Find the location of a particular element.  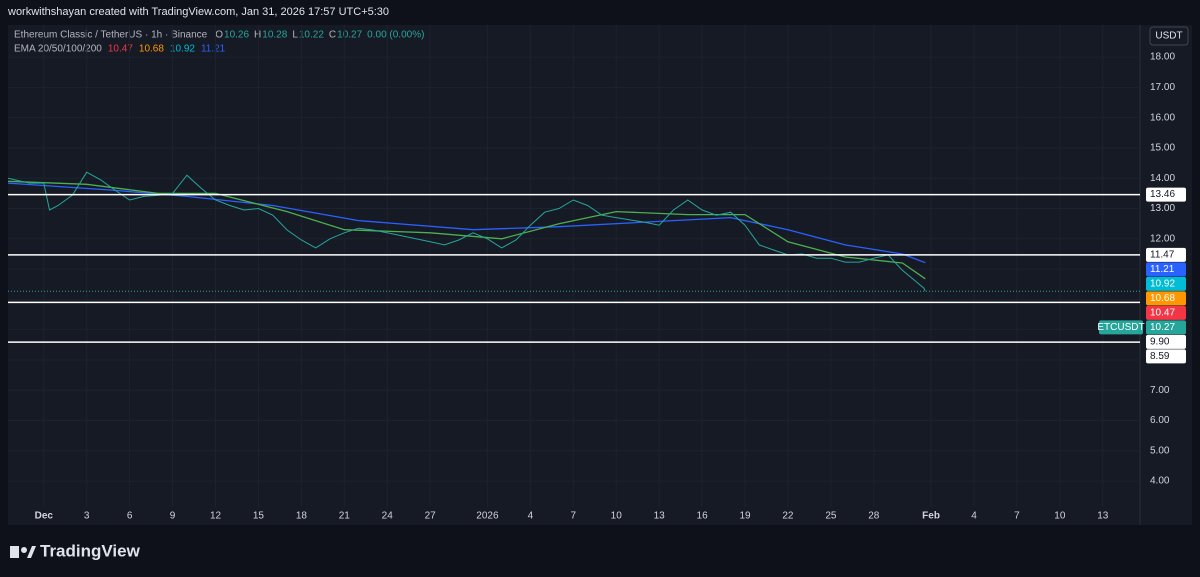

ema-title: EMA 20/50/100/200 is located at coordinates (58, 49).